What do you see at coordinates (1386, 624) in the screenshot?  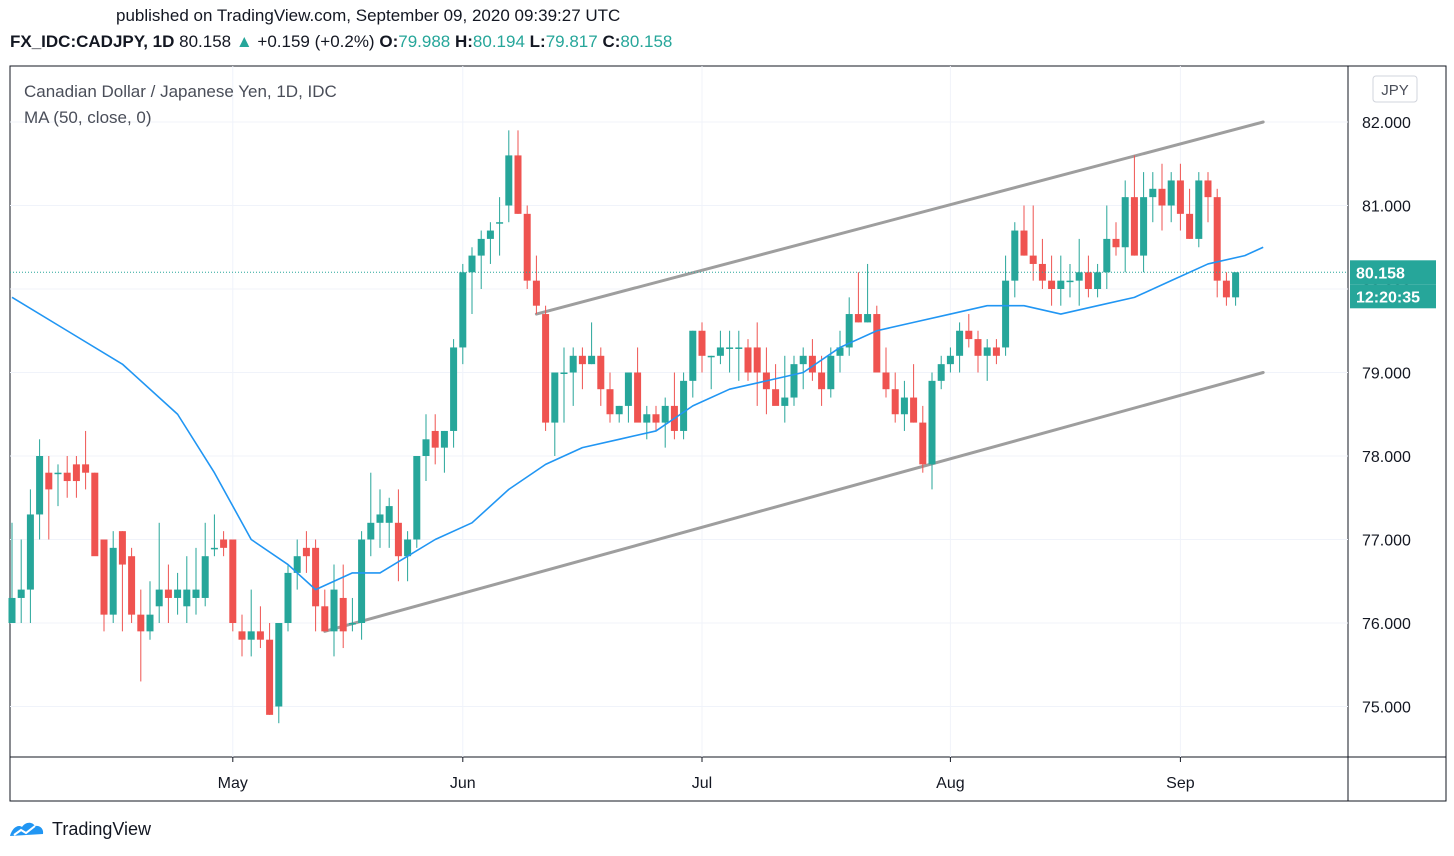 I see `price-tick-label: 76.000` at bounding box center [1386, 624].